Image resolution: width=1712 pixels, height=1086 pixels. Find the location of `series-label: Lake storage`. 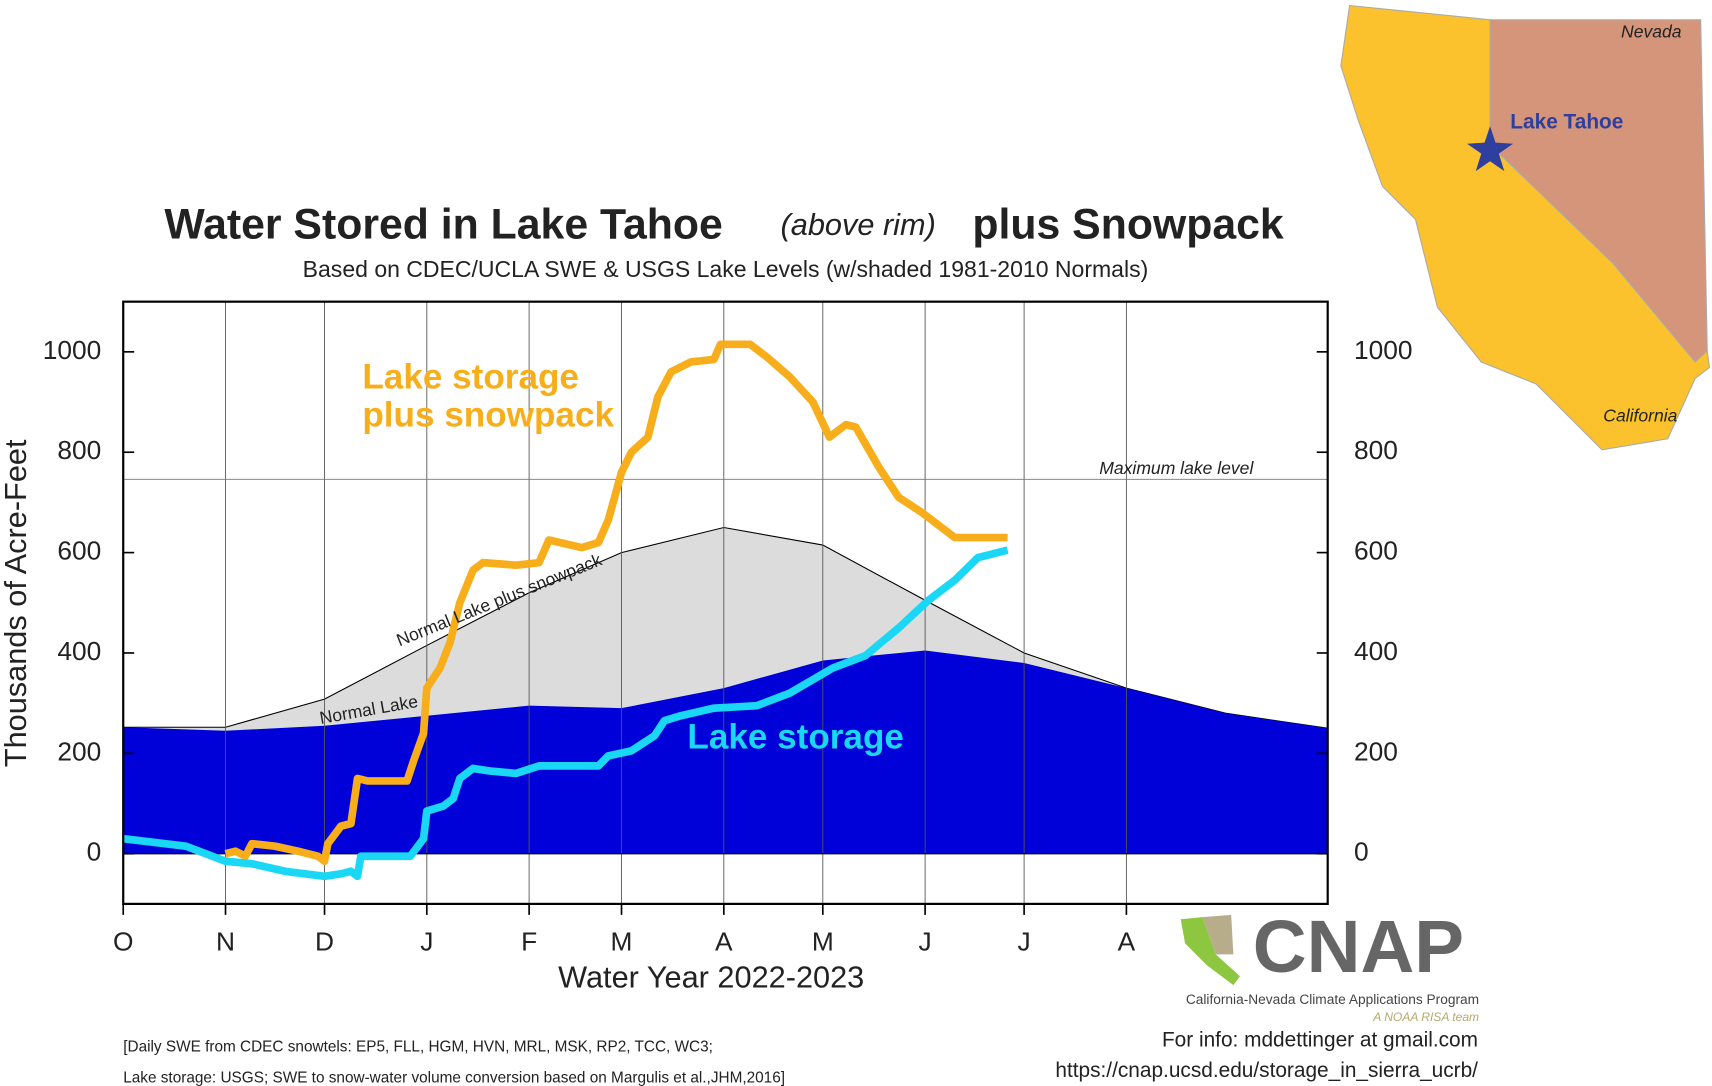

series-label: Lake storage is located at coordinates (795, 737).